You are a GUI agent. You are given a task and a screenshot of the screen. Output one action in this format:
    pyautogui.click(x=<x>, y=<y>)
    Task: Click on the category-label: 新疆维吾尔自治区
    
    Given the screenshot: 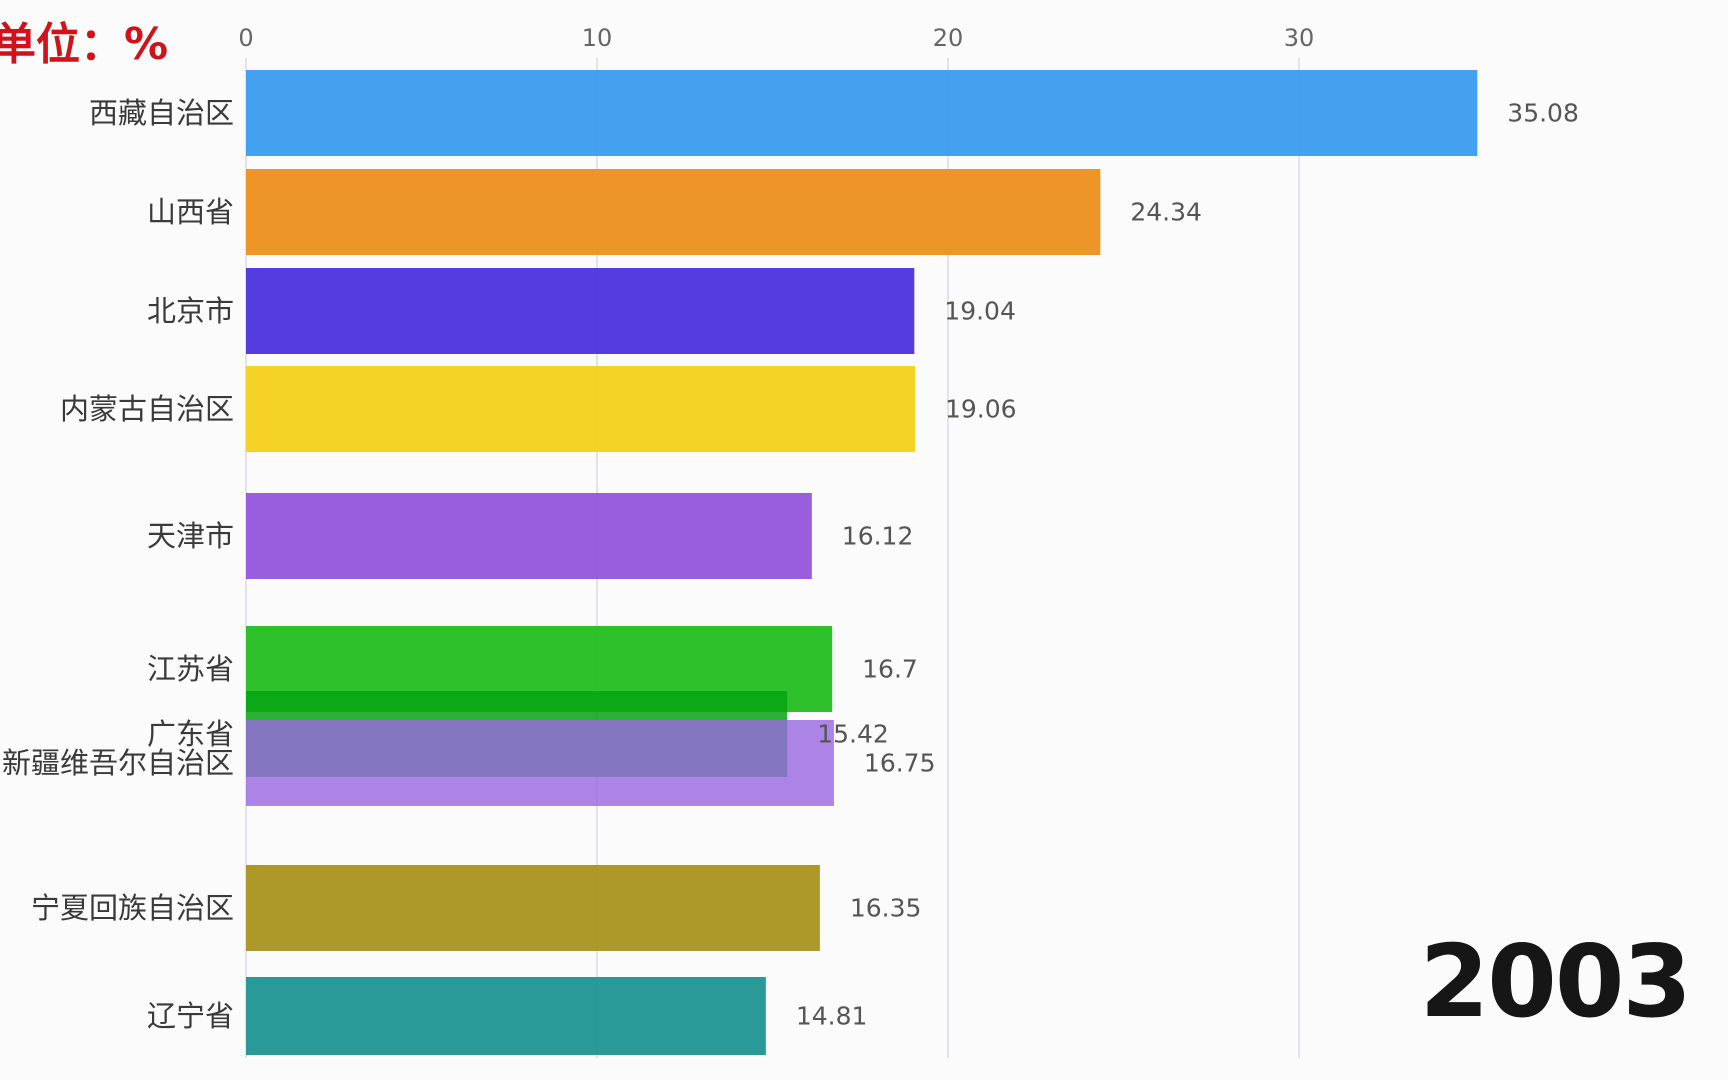 What is the action you would take?
    pyautogui.click(x=118, y=763)
    